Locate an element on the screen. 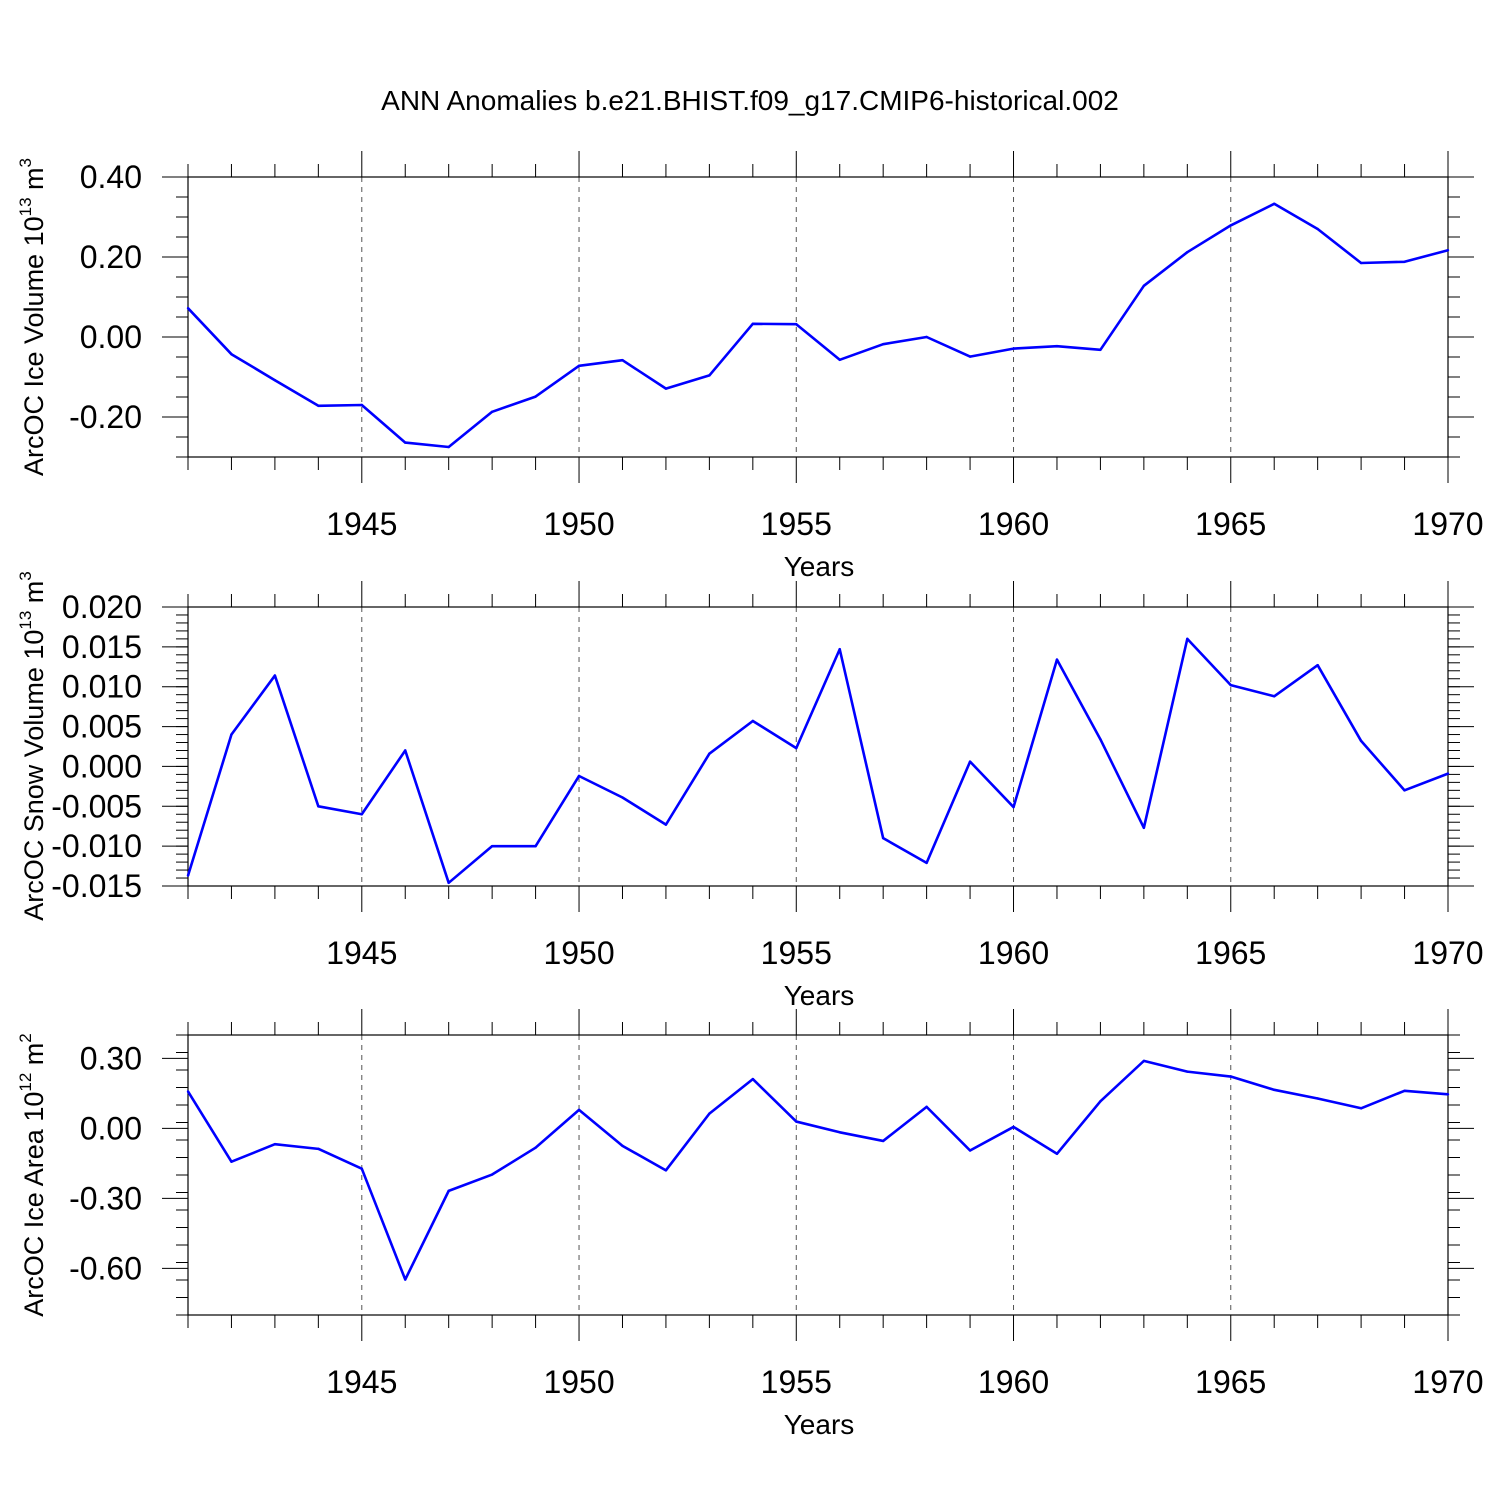  y-axis-label-unit: m is located at coordinates (34, 1058).